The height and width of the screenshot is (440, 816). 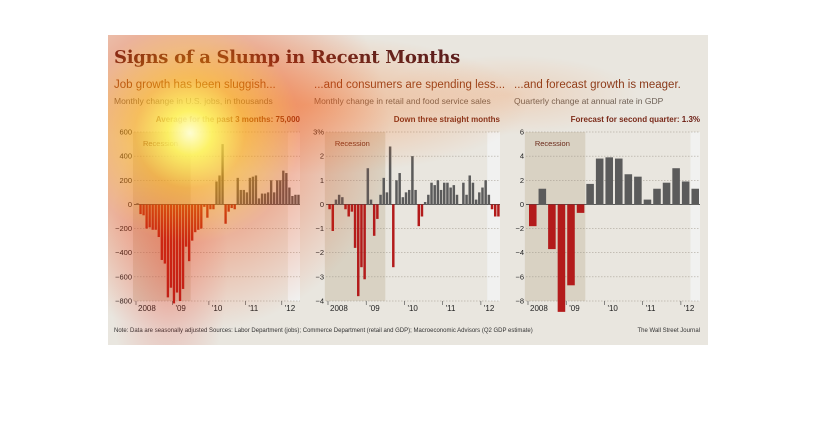 I want to click on y-tick-label: −6, so click(x=519, y=276).